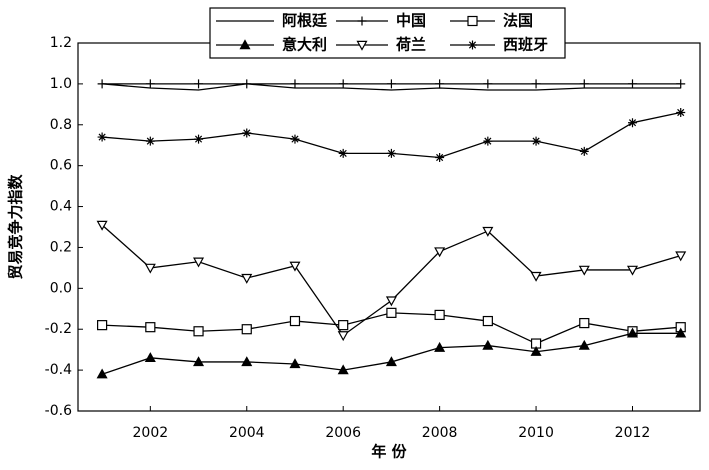 The width and height of the screenshot is (709, 470). I want to click on x-tick-label: 2002, so click(151, 433).